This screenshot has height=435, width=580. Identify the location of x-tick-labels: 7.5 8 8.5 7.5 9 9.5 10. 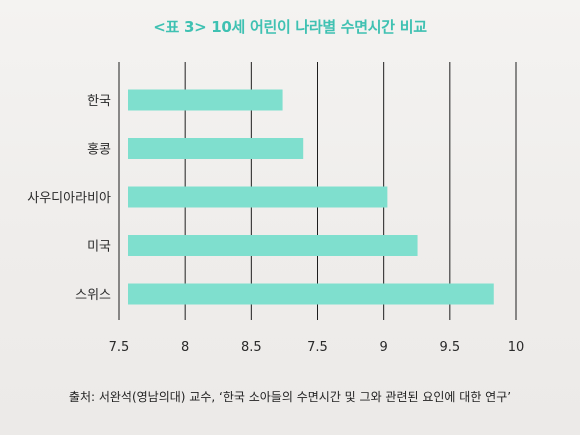
(317, 347).